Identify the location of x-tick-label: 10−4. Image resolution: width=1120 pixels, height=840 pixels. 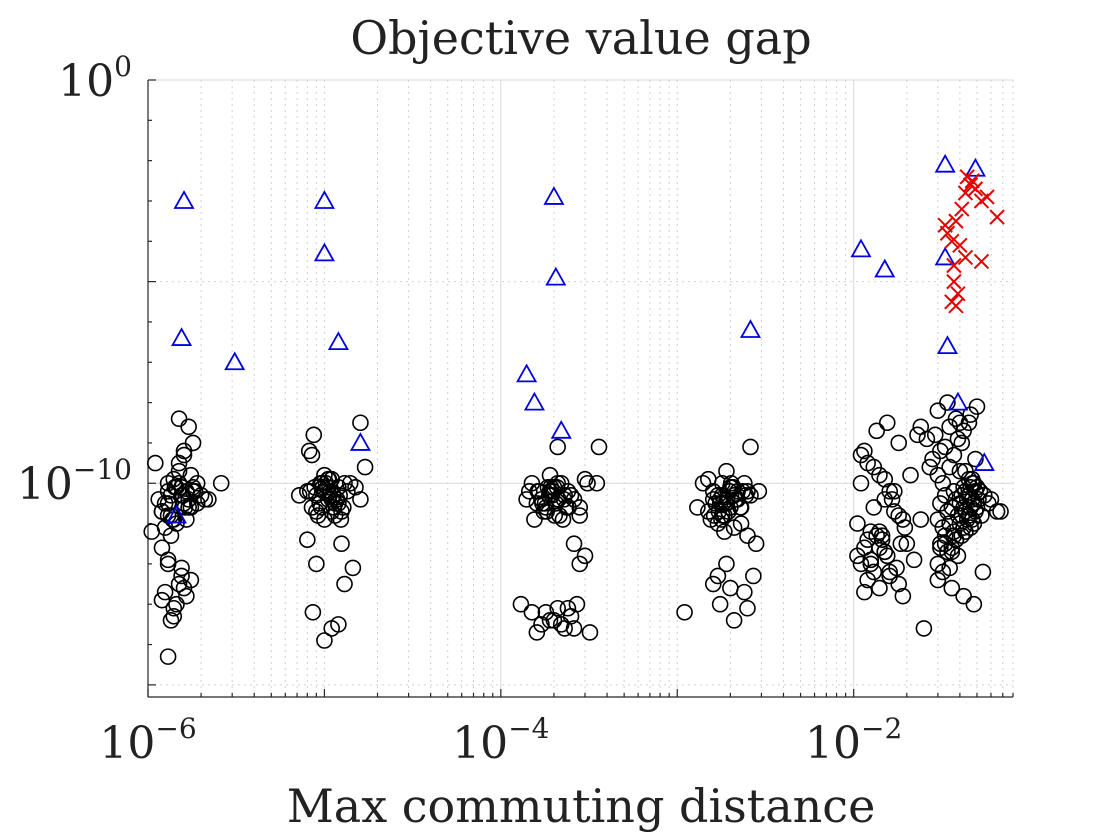
(500, 740).